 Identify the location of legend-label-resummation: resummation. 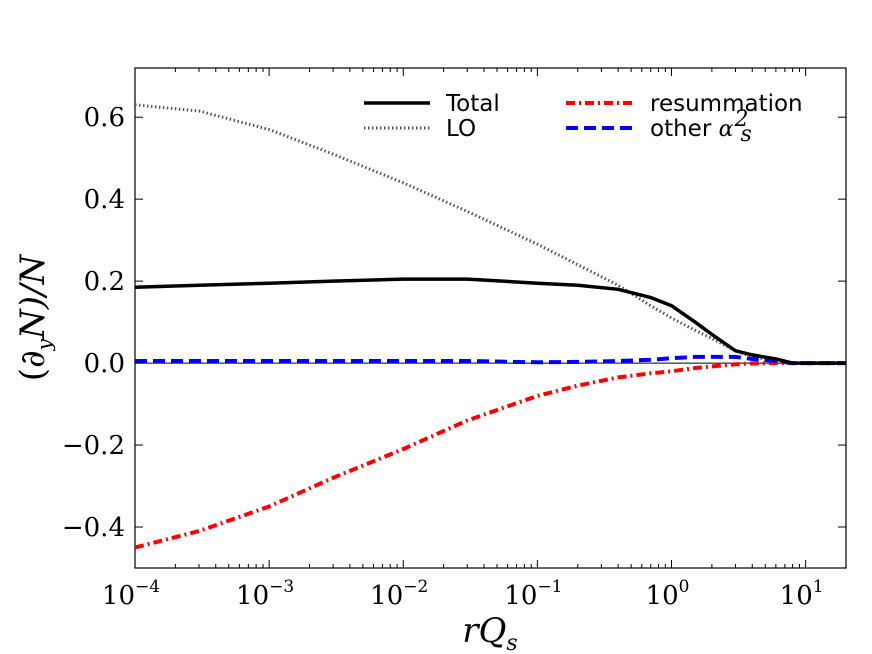
(726, 104).